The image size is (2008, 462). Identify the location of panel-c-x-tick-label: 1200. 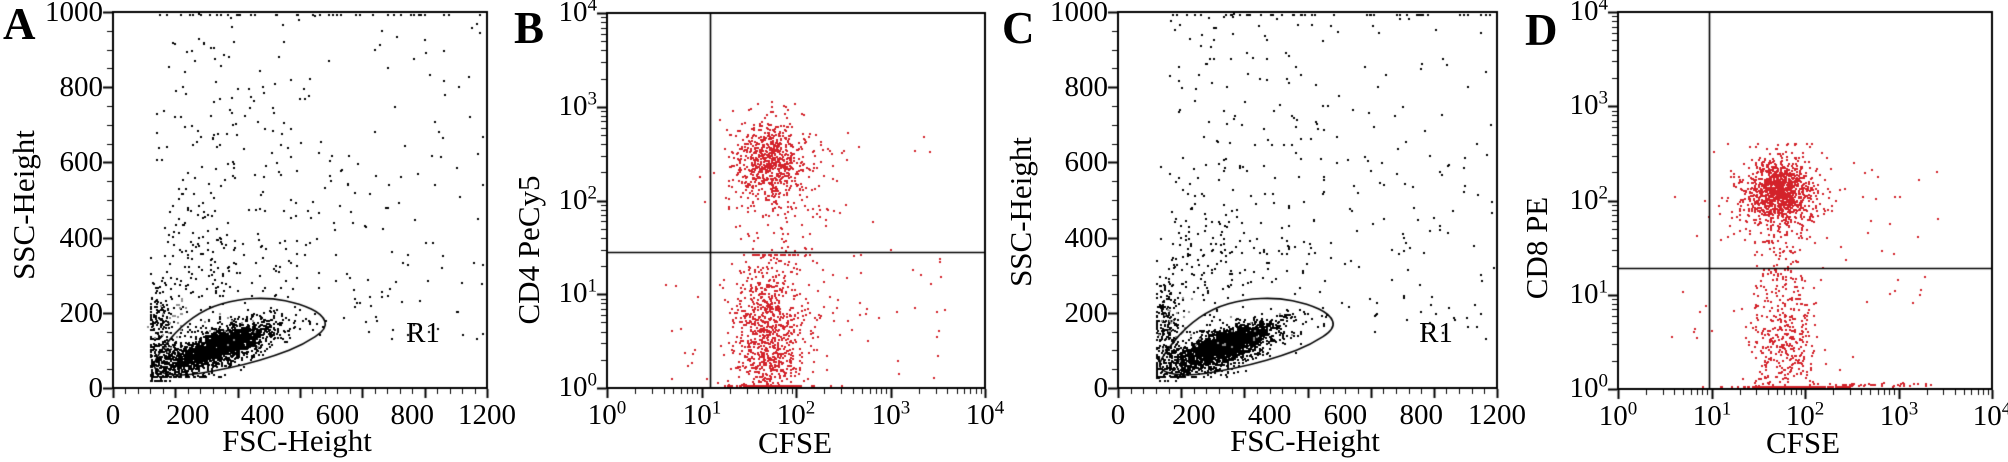
(1497, 415).